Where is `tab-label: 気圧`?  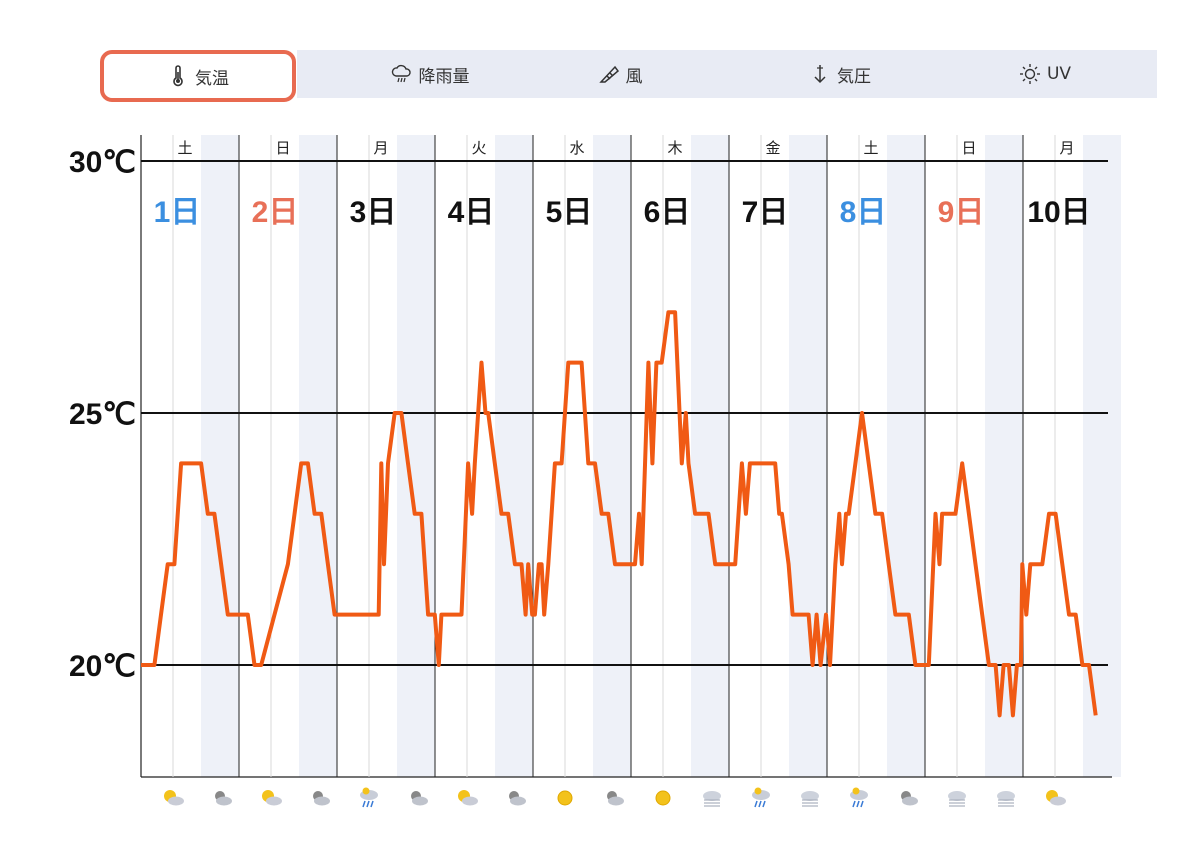
tab-label: 気圧 is located at coordinates (854, 76).